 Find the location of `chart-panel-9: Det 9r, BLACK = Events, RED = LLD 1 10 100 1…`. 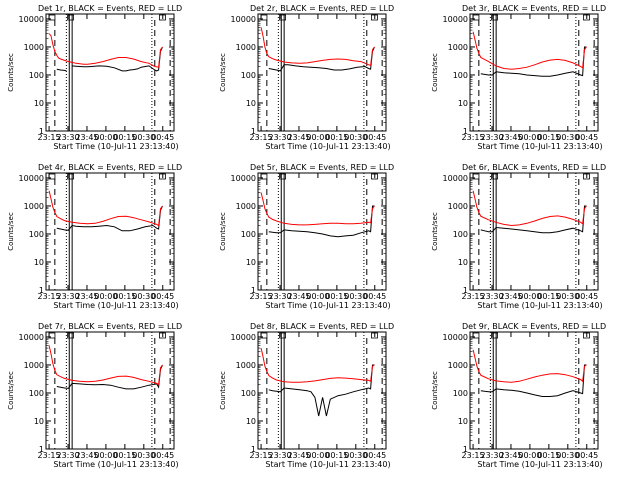

chart-panel-9: Det 9r, BLACK = Events, RED = LLD 1 10 100 1… is located at coordinates (518, 395).